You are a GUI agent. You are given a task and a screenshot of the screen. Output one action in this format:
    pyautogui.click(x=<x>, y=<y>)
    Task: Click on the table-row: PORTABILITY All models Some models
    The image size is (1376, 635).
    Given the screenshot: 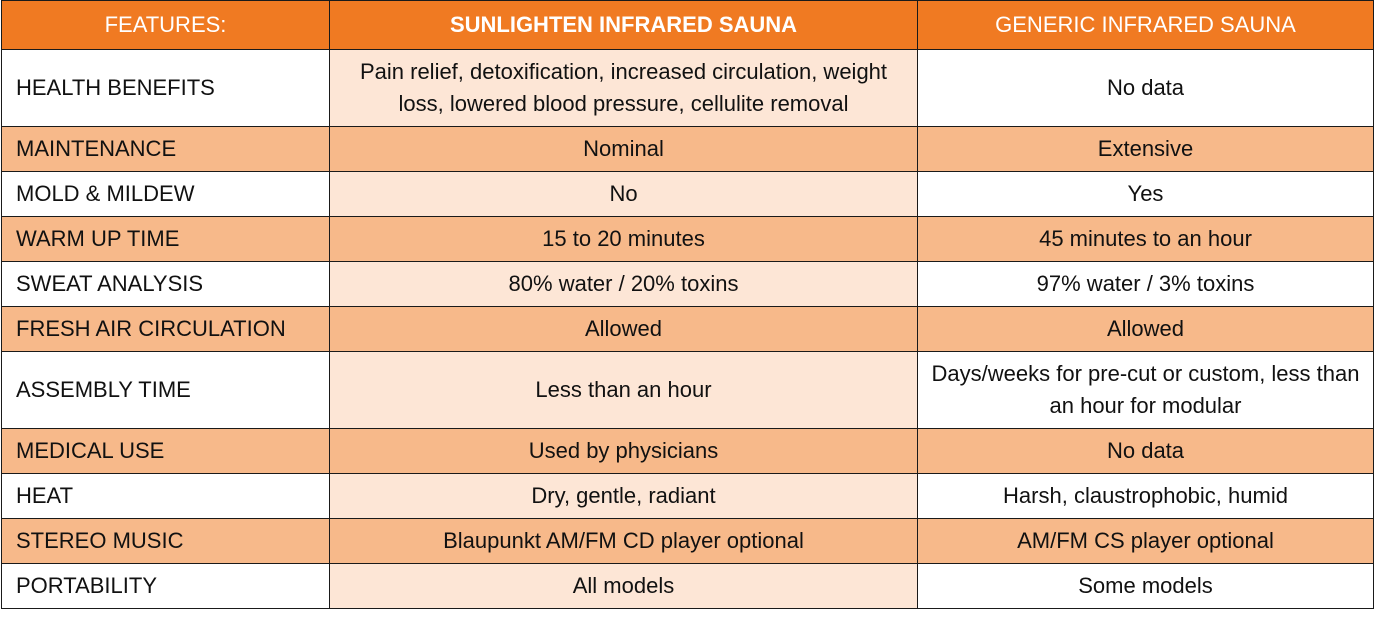 What is the action you would take?
    pyautogui.click(x=687, y=586)
    